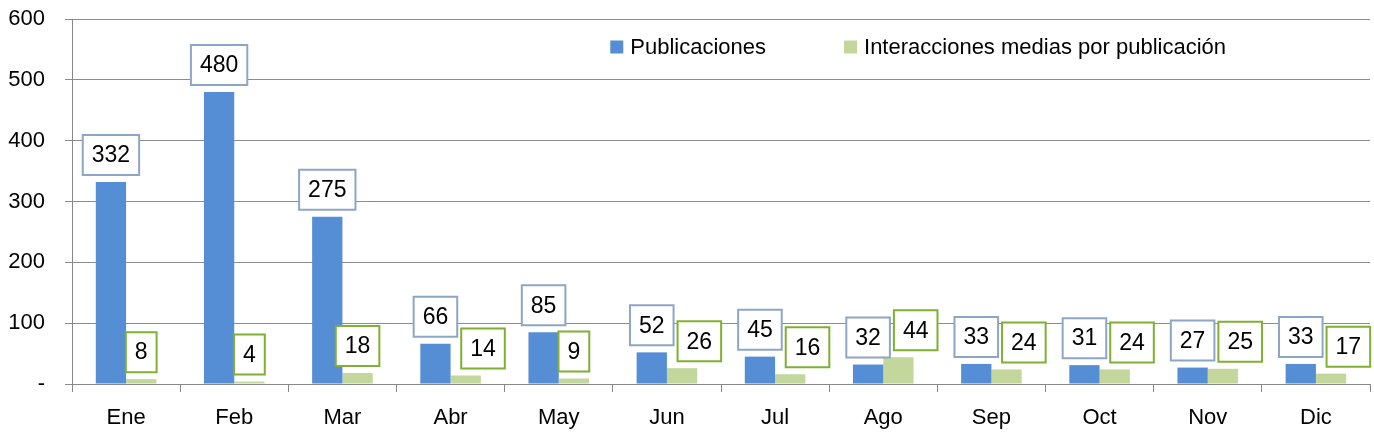 This screenshot has height=435, width=1374. What do you see at coordinates (868, 336) in the screenshot?
I see `data-label: 32` at bounding box center [868, 336].